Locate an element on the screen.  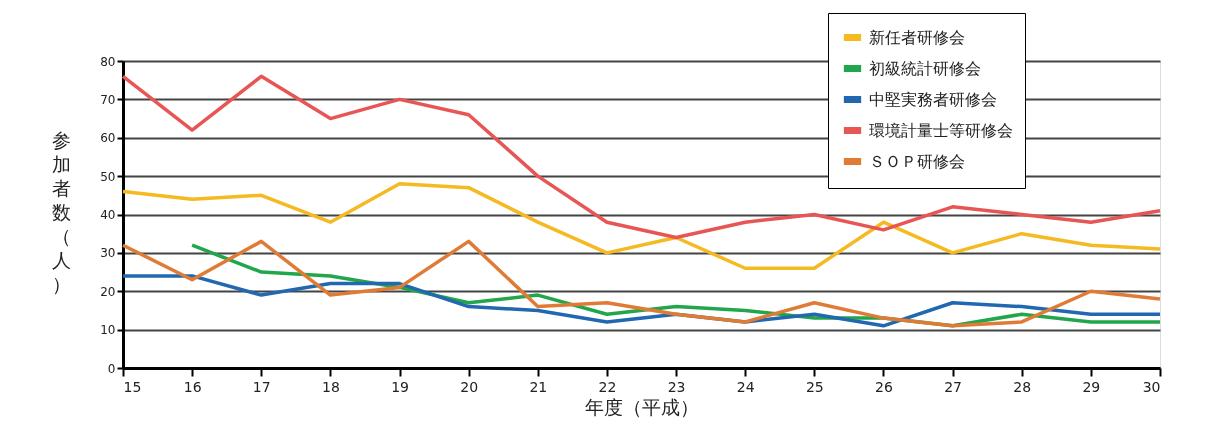
y-axis-title: 参加者数（人） is located at coordinates (61, 211).